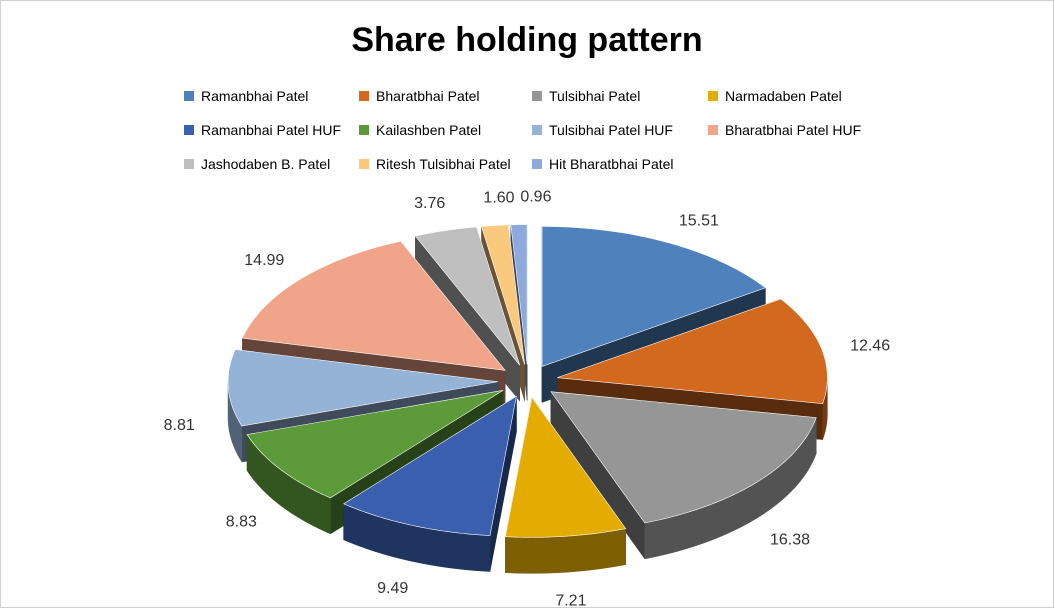  What do you see at coordinates (264, 260) in the screenshot?
I see `data-label-bharatbhai-patel-huf: 14.99` at bounding box center [264, 260].